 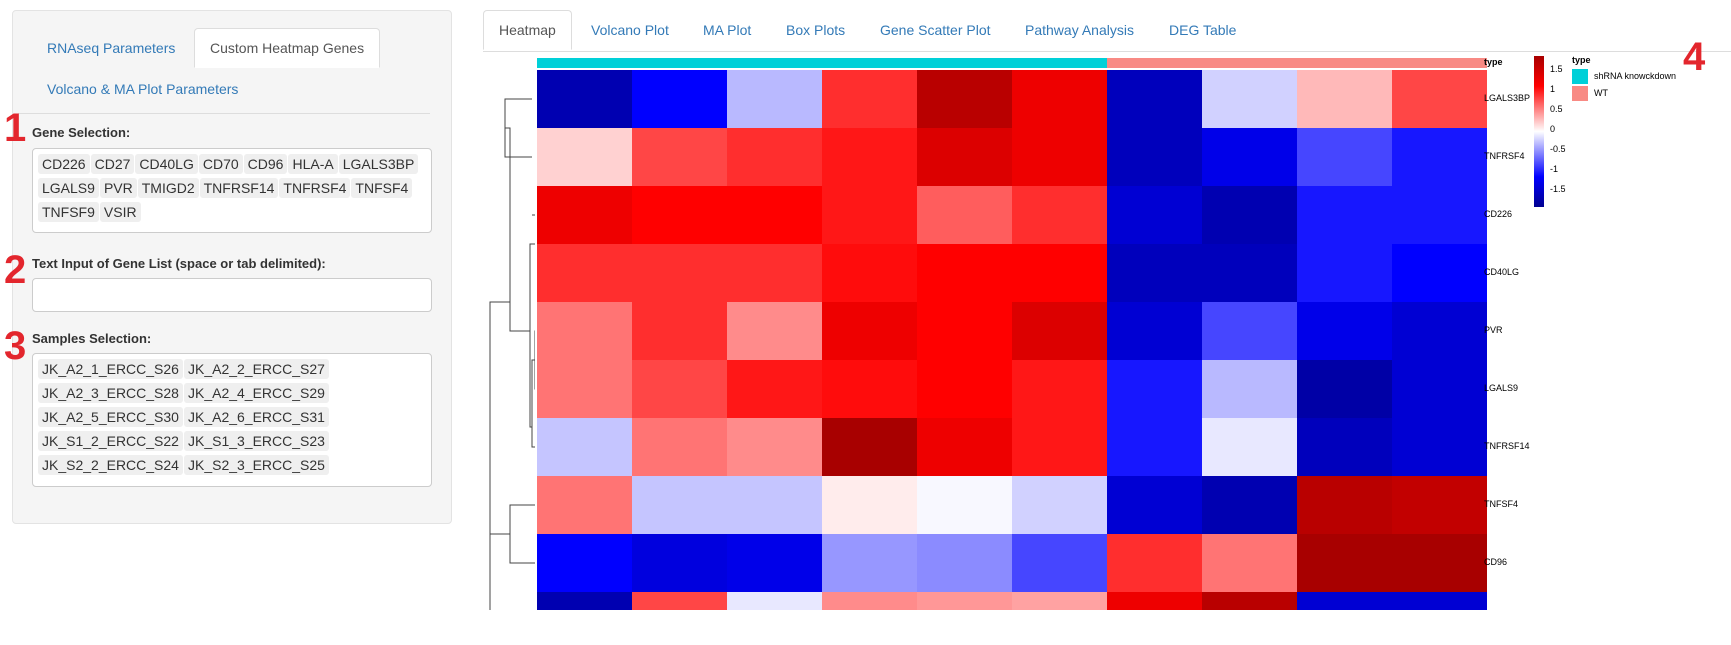 I want to click on sample-chip: JK_A2_4_ERCC_S29, so click(x=256, y=393).